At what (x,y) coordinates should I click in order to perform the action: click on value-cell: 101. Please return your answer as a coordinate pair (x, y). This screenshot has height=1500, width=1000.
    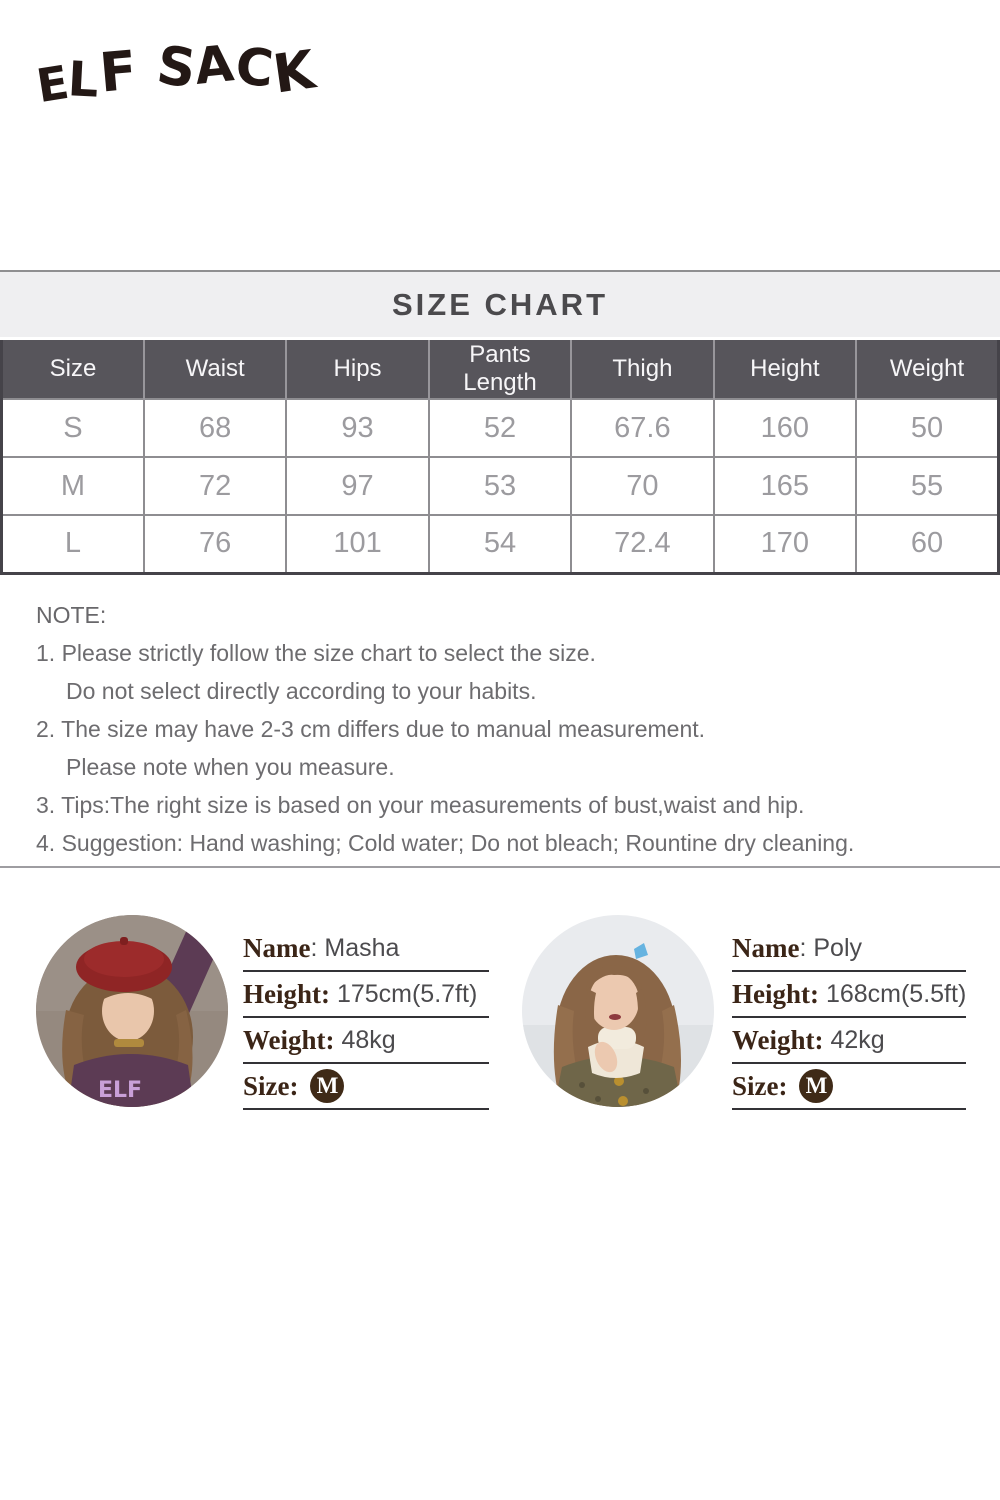
    Looking at the image, I should click on (357, 544).